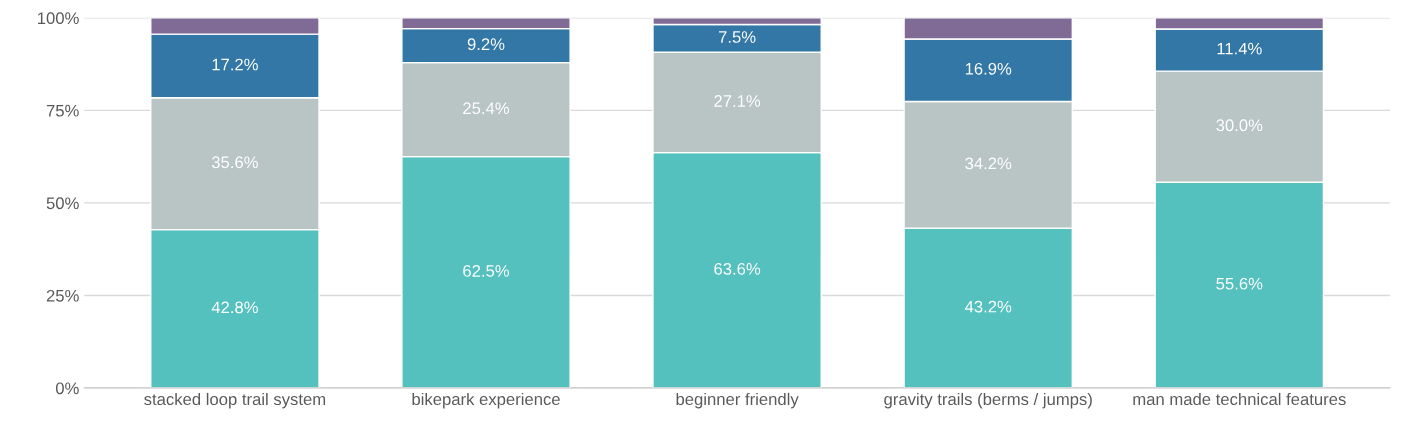 This screenshot has width=1404, height=446. What do you see at coordinates (737, 400) in the screenshot?
I see `x-tick-label: beginner friendly` at bounding box center [737, 400].